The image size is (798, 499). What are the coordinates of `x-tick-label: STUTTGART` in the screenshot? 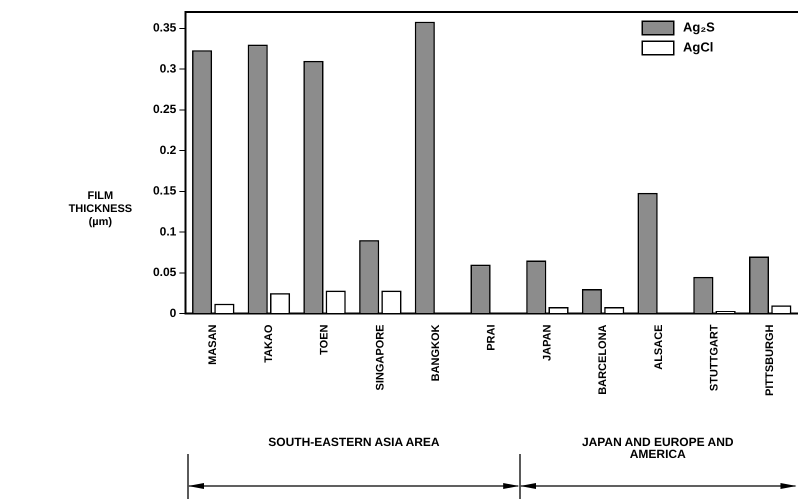 It's located at (714, 358).